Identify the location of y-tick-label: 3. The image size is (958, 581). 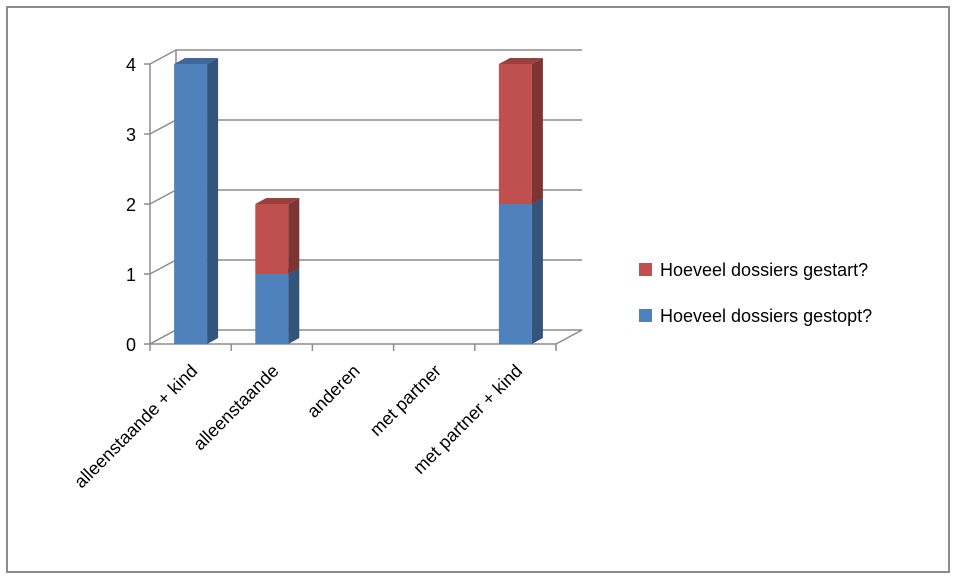
(131, 135).